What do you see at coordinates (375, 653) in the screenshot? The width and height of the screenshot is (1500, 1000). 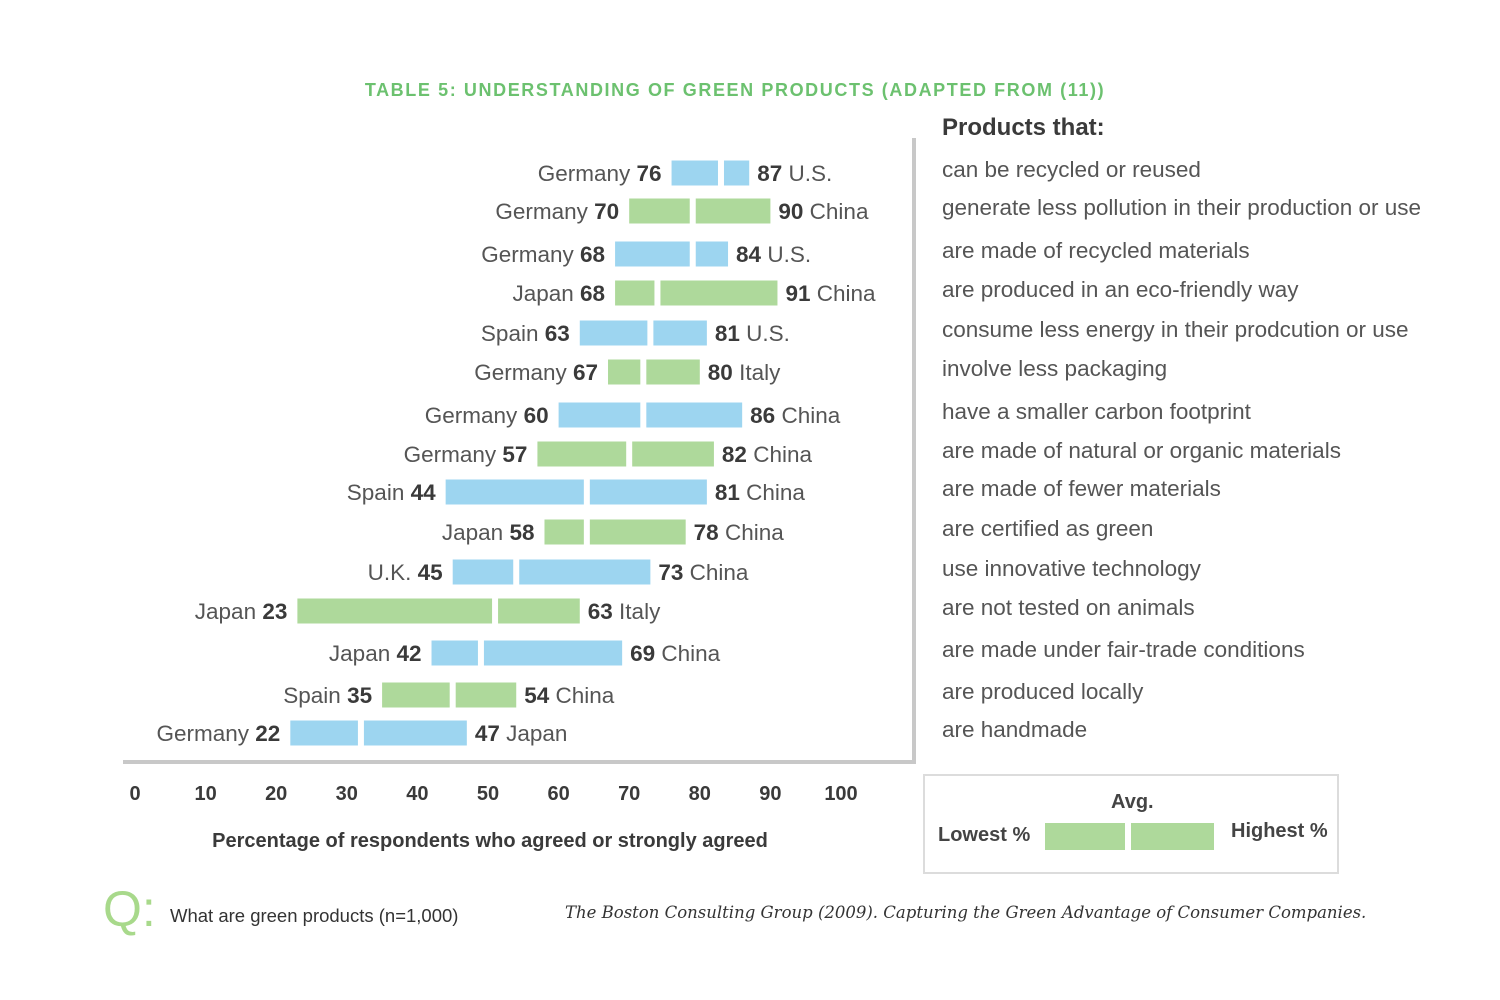 I see `low-value-label: Japan 42` at bounding box center [375, 653].